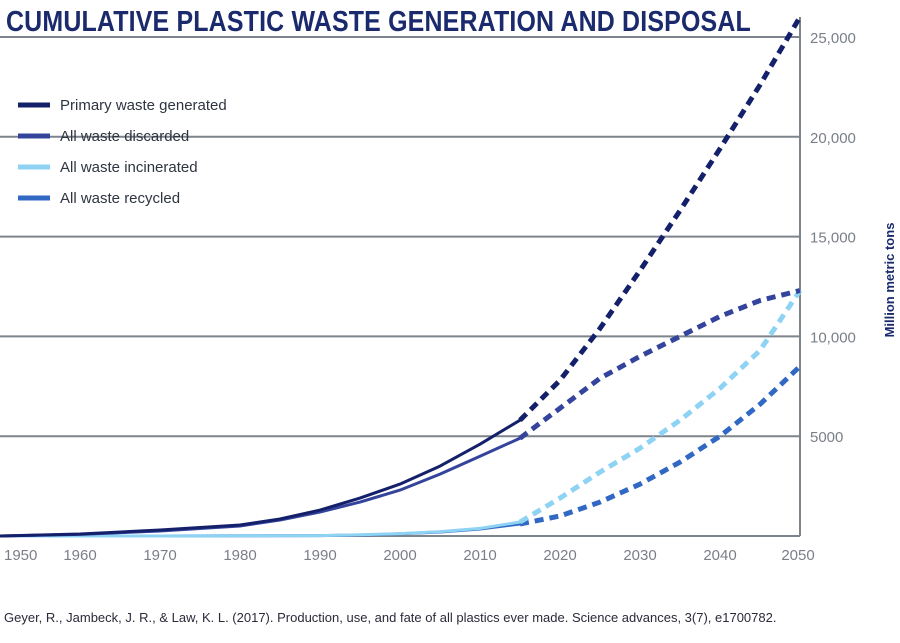 This screenshot has width=900, height=643. I want to click on series-projection-all-waste-recycled, so click(660, 445).